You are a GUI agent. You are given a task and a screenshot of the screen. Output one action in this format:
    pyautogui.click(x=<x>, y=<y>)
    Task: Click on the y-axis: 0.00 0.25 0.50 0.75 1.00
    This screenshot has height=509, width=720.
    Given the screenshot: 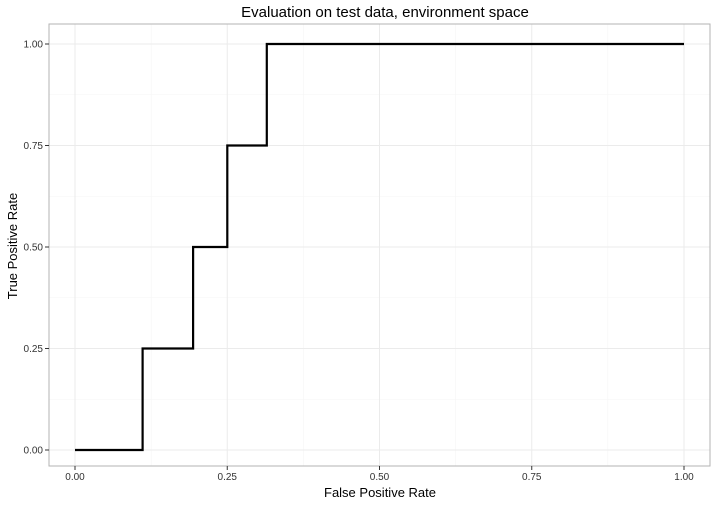 What is the action you would take?
    pyautogui.click(x=36, y=248)
    